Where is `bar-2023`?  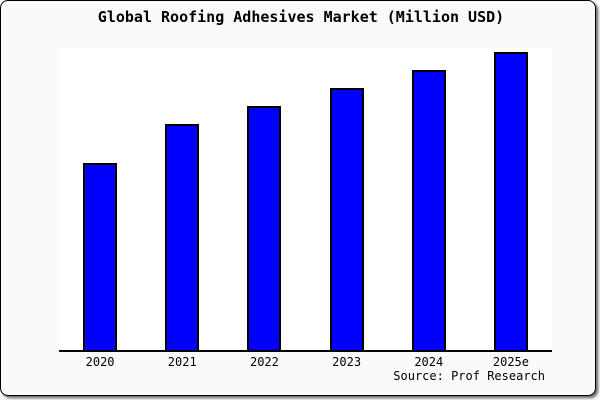 bar-2023 is located at coordinates (346, 220).